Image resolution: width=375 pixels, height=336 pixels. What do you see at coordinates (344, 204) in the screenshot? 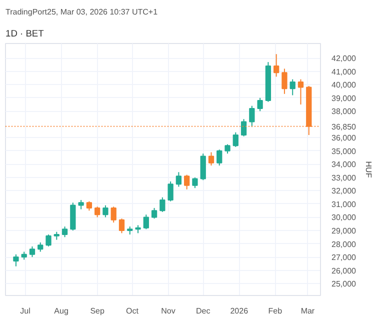
I see `y-tick-label: 31,000` at bounding box center [344, 204].